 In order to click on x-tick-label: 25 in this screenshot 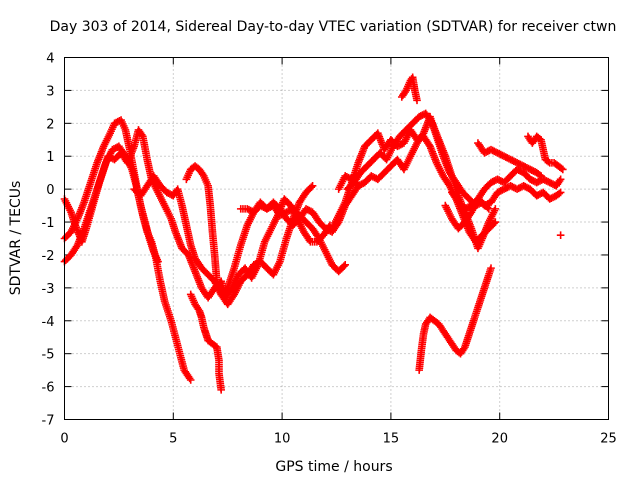, I will do `click(608, 439)`.